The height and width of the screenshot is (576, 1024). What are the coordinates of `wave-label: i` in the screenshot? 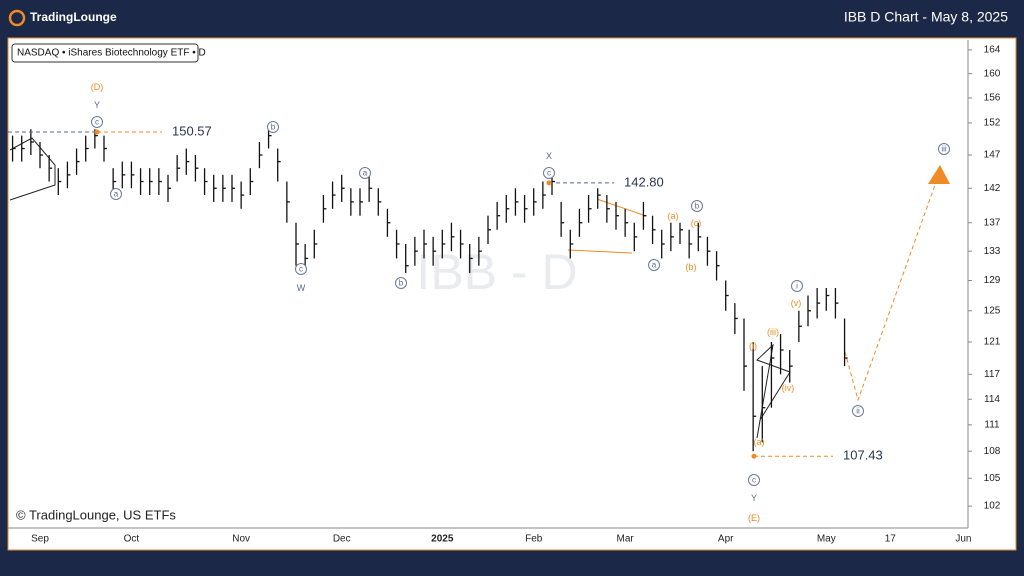 It's located at (797, 286).